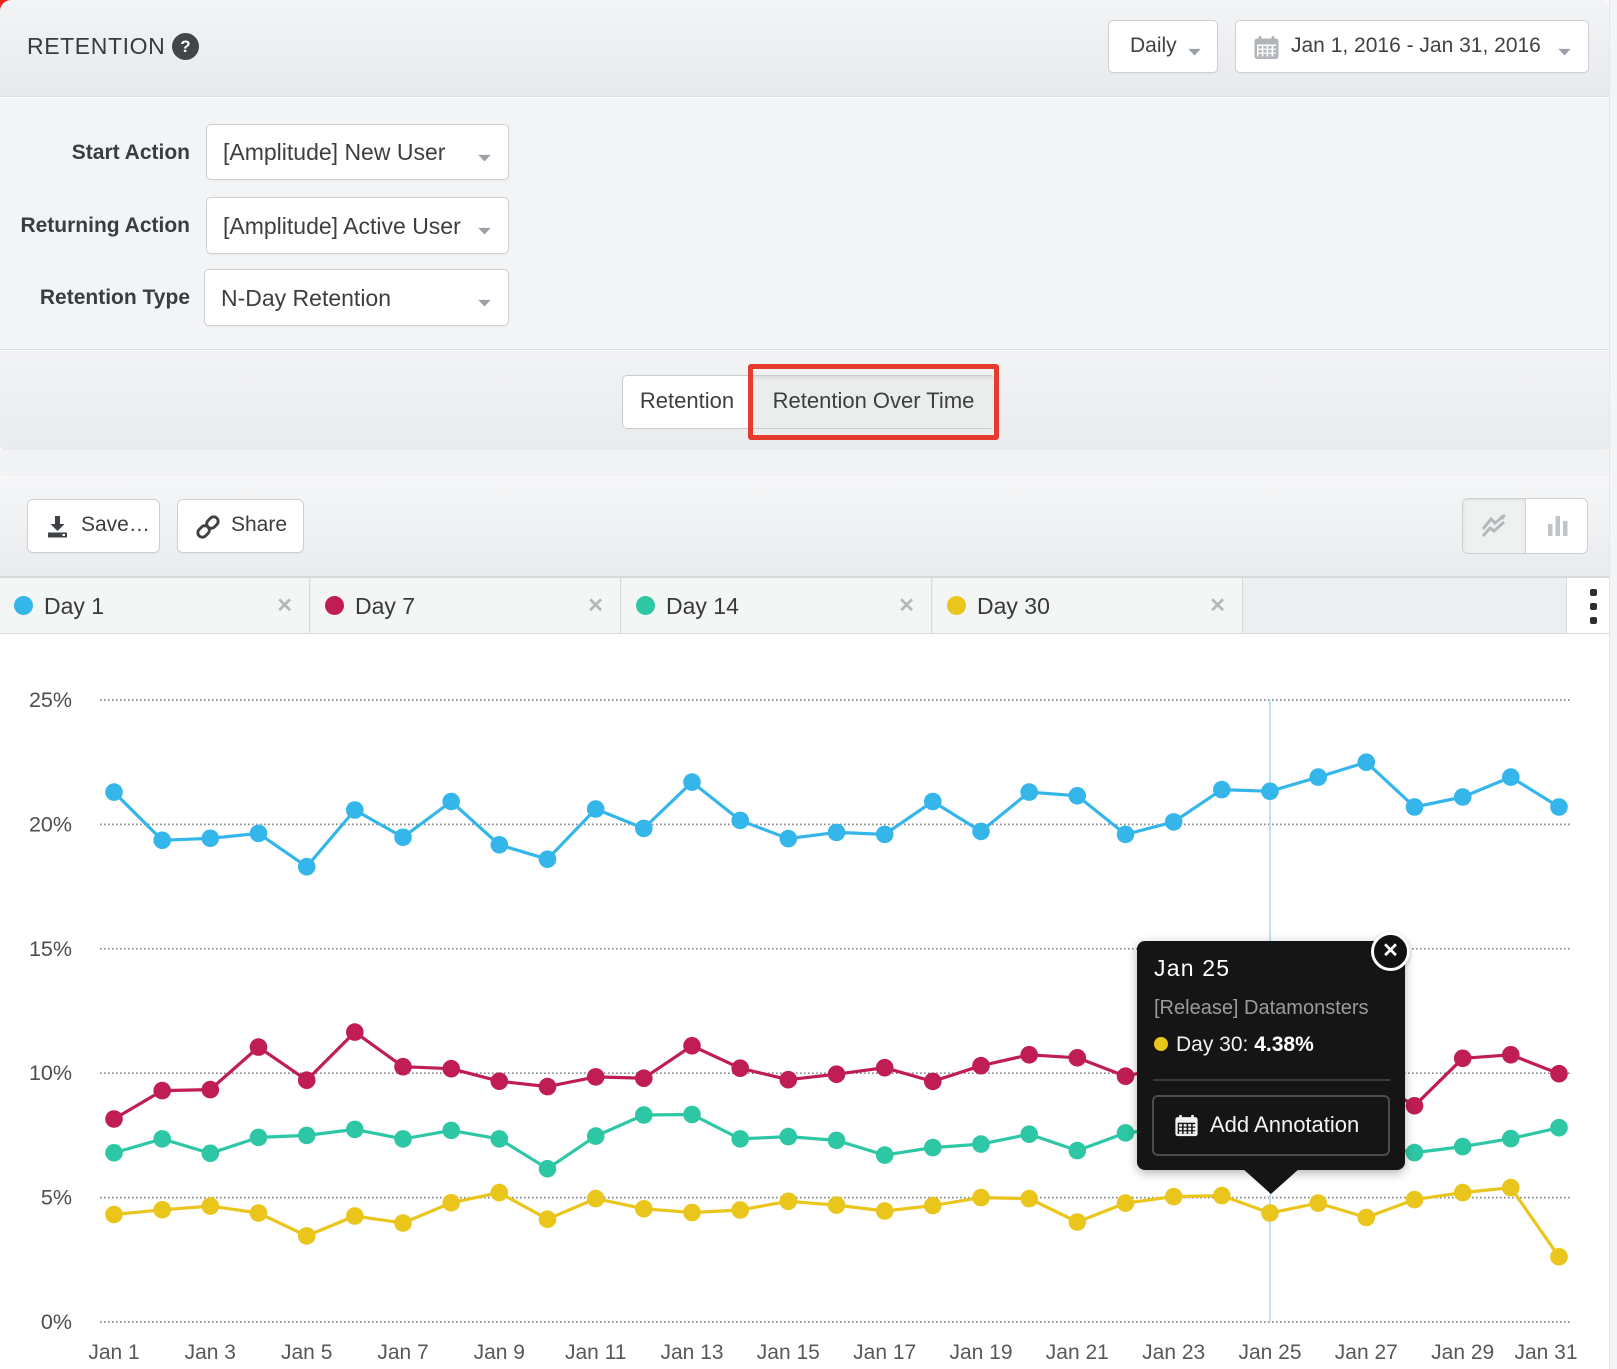 The image size is (1617, 1369). What do you see at coordinates (56, 1198) in the screenshot?
I see `svg-text: 5%` at bounding box center [56, 1198].